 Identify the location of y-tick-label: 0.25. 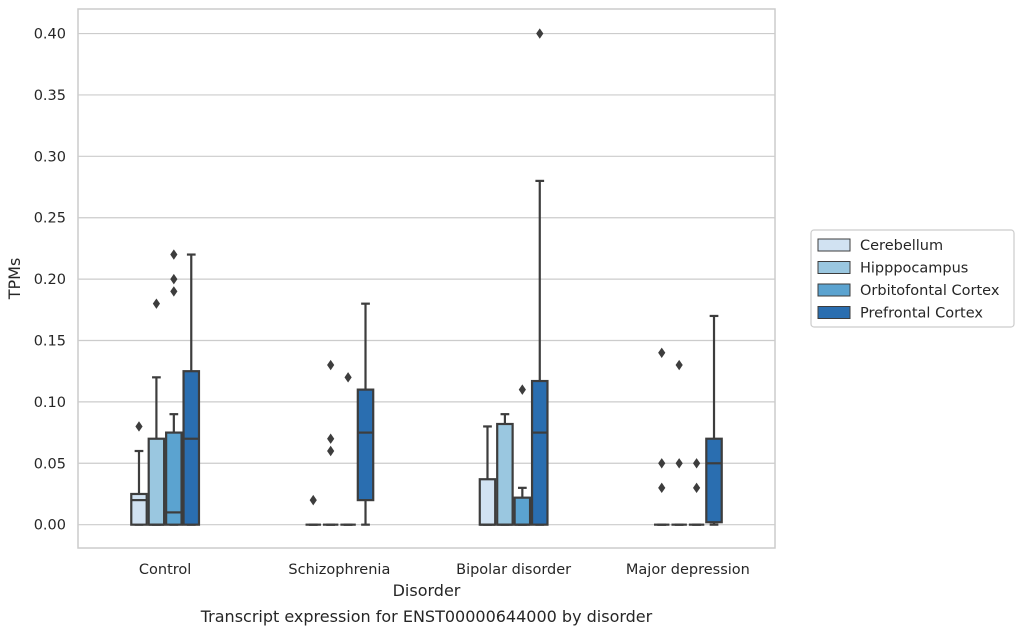
(50, 219).